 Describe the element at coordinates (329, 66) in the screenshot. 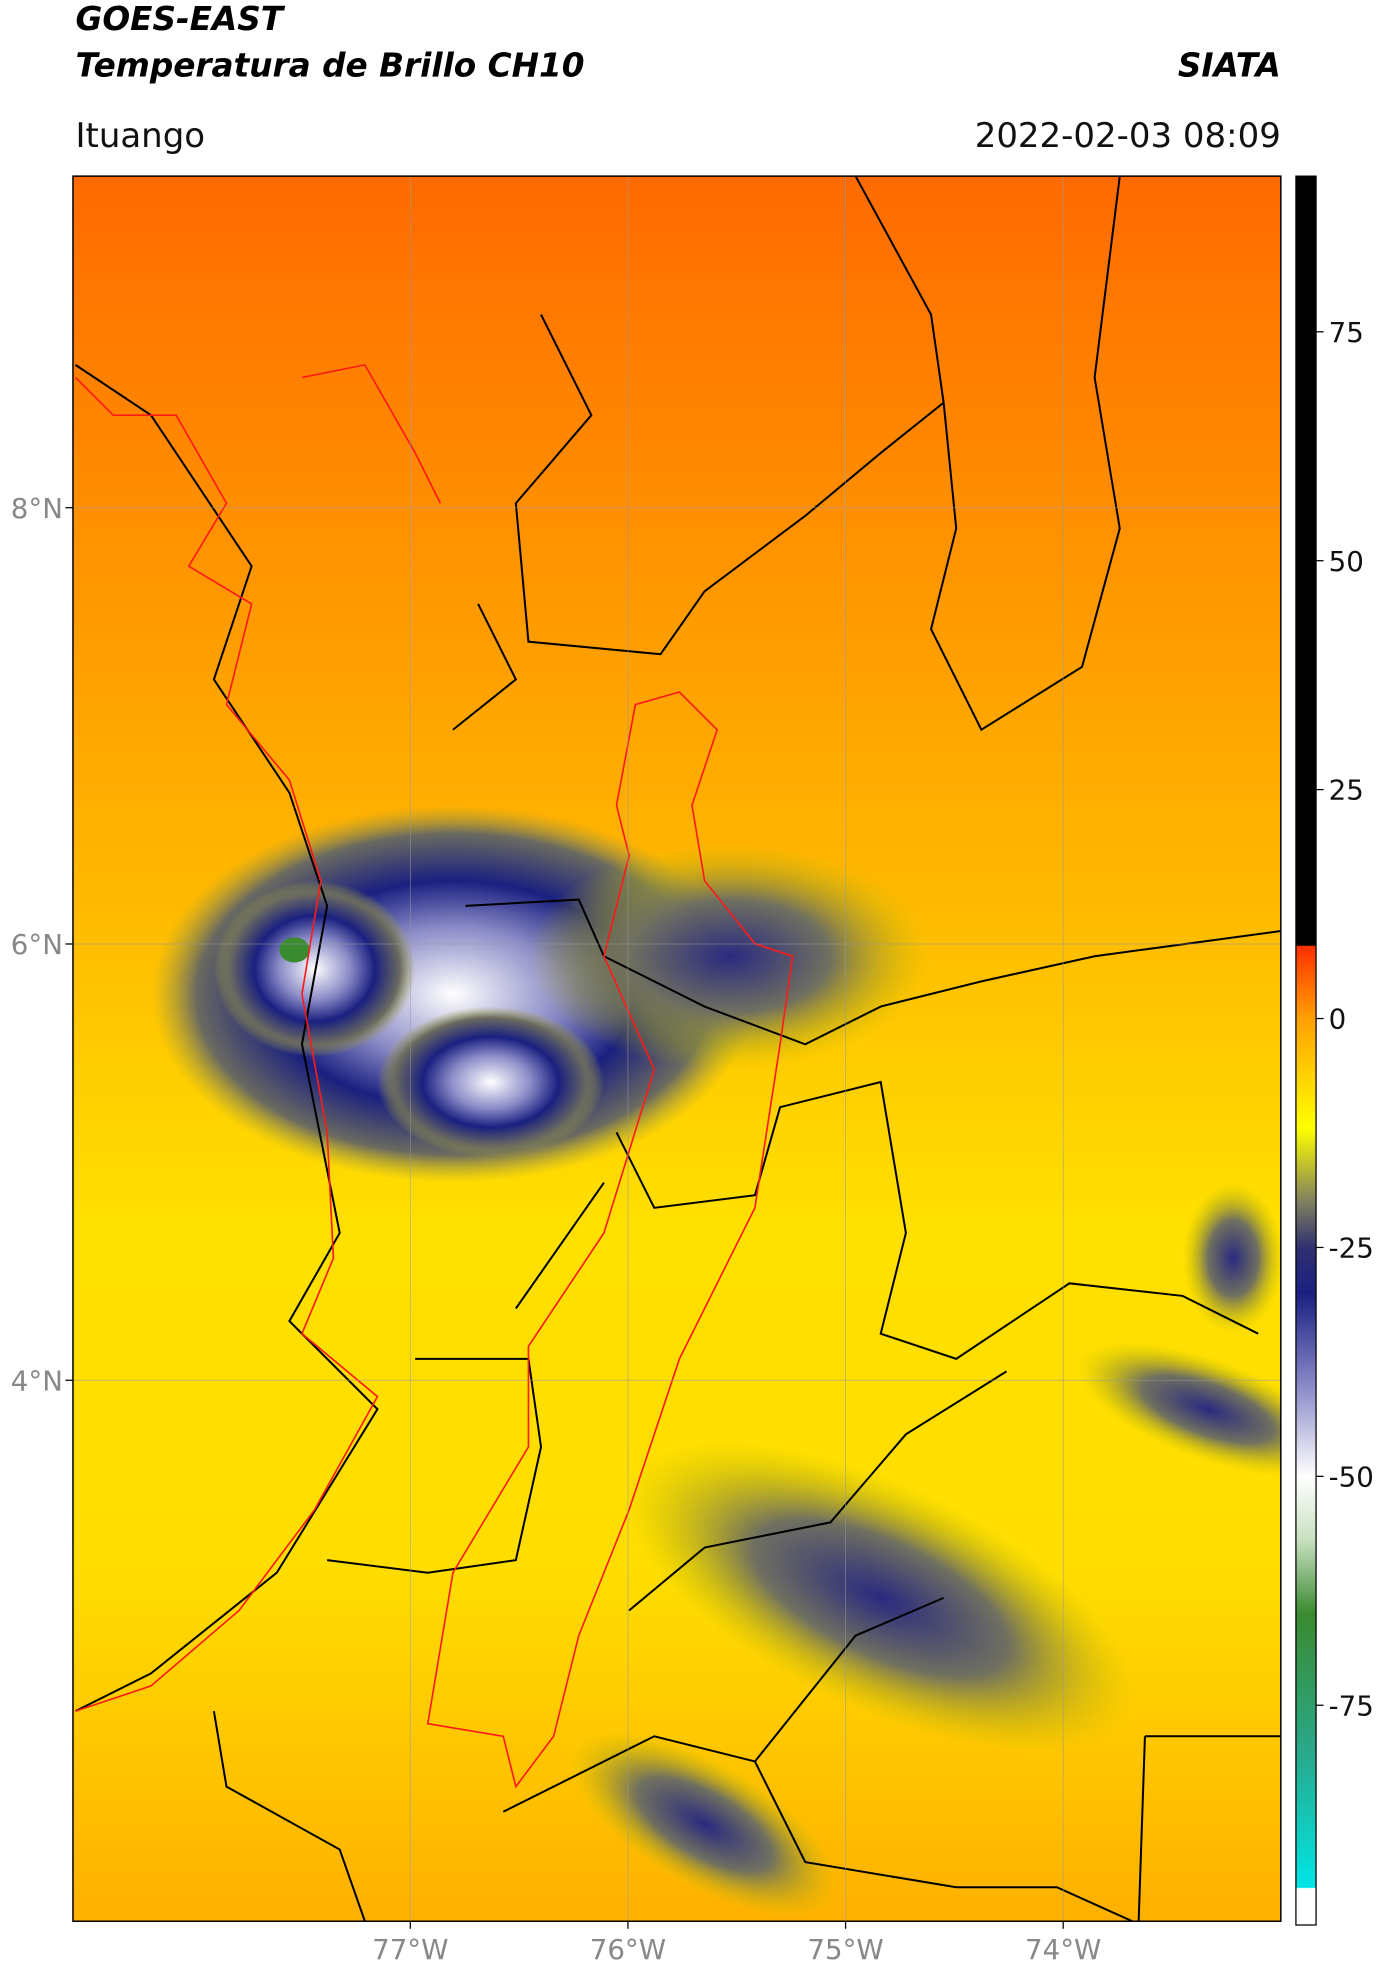

I see `title: Temperatura de Brillo CH10` at that location.